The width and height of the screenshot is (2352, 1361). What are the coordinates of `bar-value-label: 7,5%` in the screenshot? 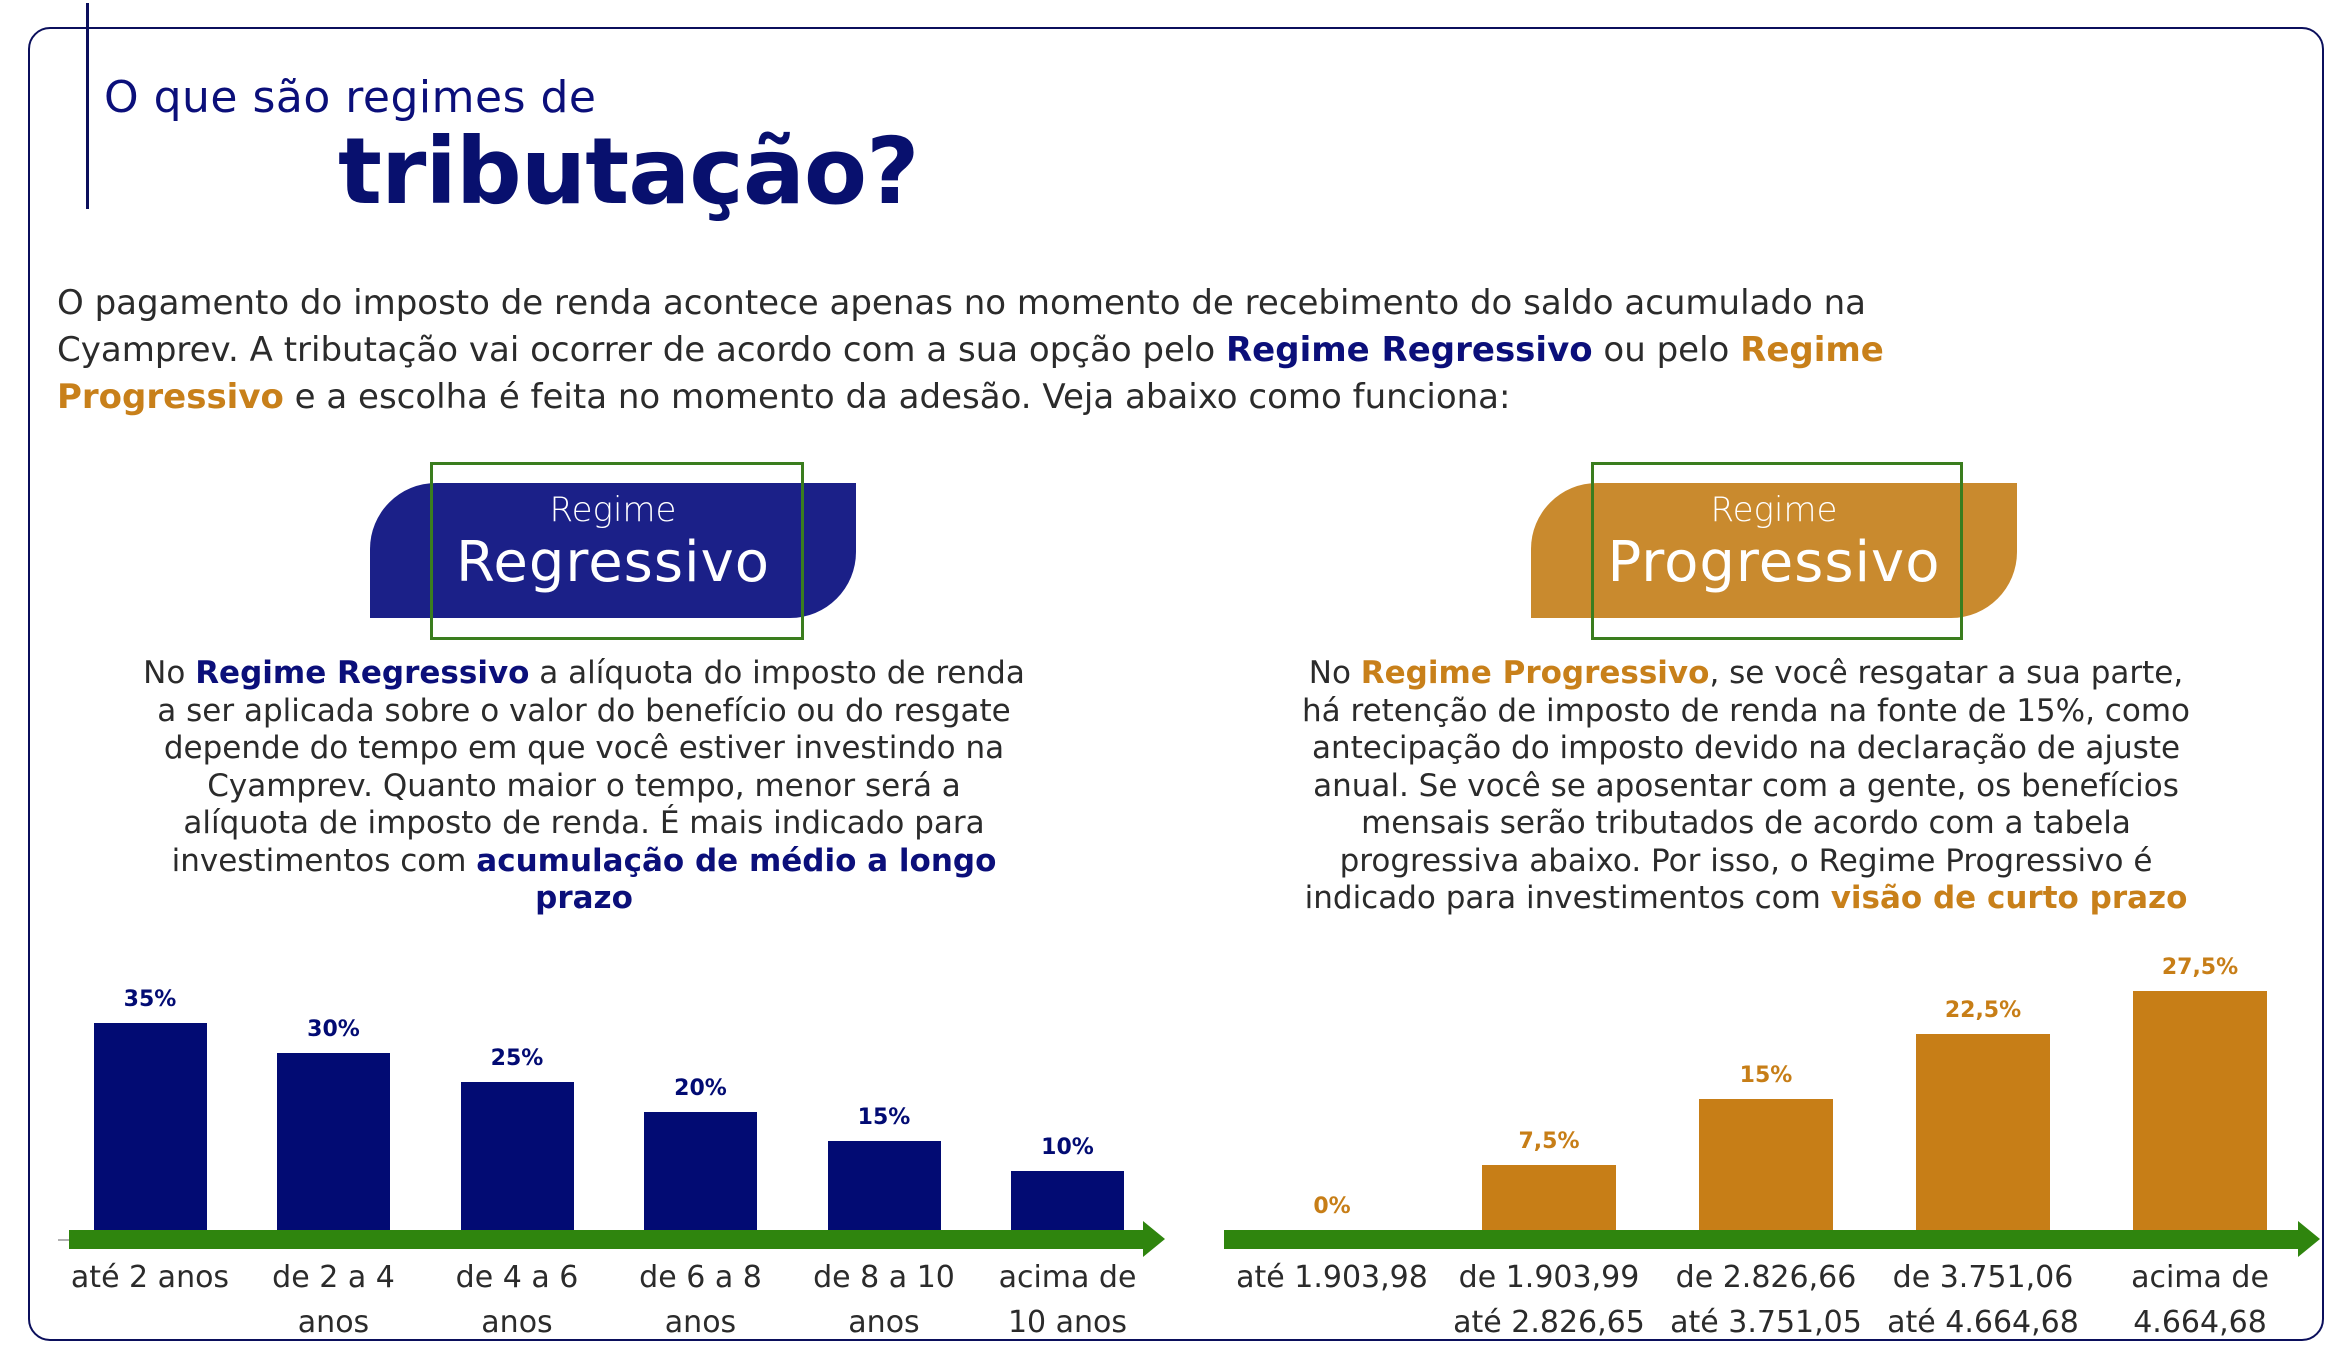 It's located at (1549, 1141).